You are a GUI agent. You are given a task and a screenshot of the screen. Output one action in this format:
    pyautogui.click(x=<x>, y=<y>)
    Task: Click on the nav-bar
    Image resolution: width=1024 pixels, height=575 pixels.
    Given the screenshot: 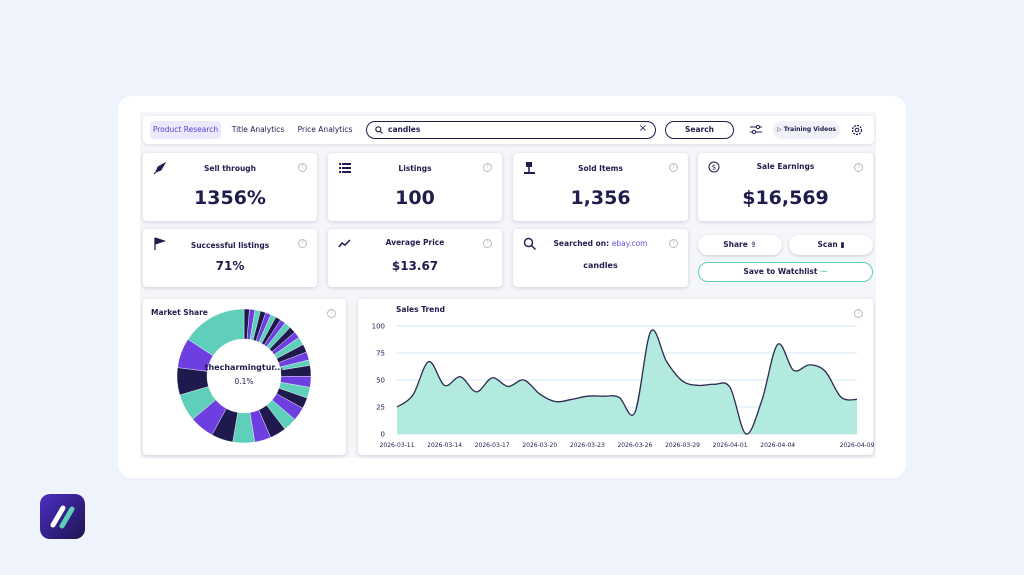 What is the action you would take?
    pyautogui.click(x=508, y=130)
    